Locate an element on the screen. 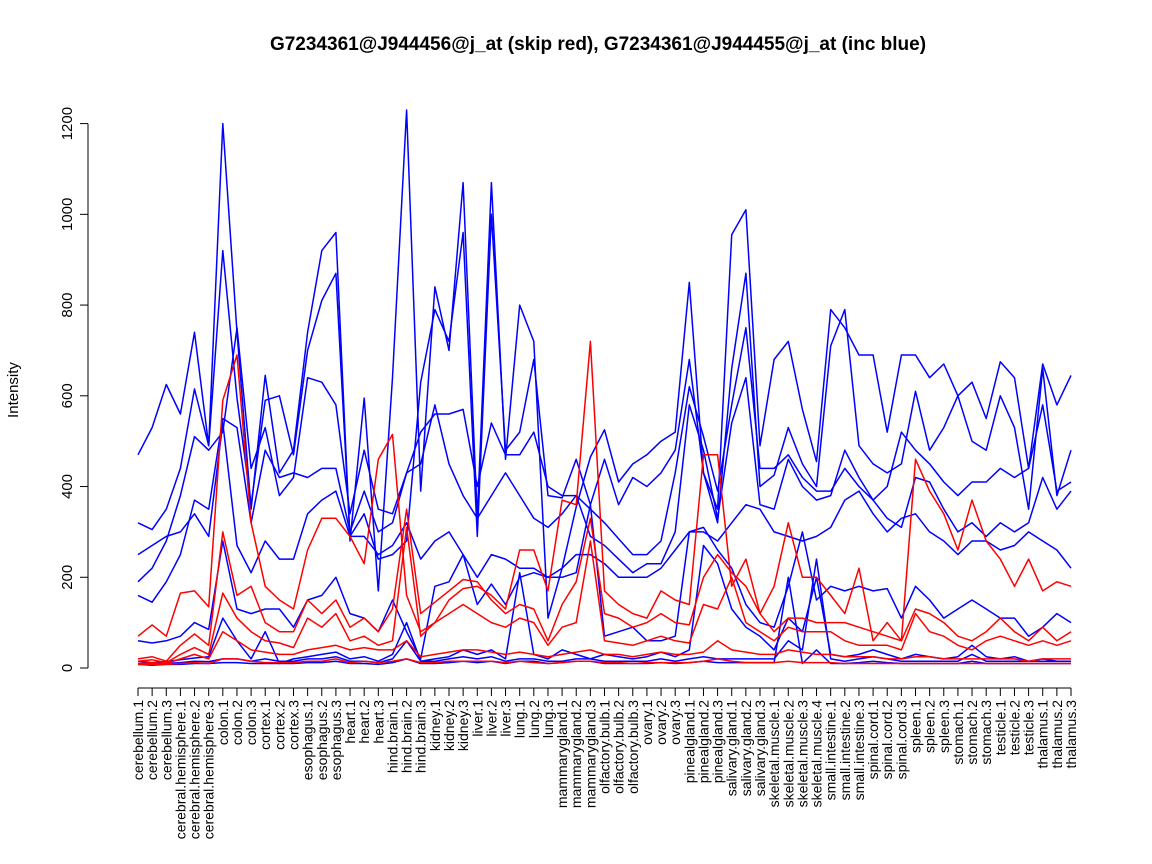  x-tick-label: spinal.cord.1 is located at coordinates (873, 740).